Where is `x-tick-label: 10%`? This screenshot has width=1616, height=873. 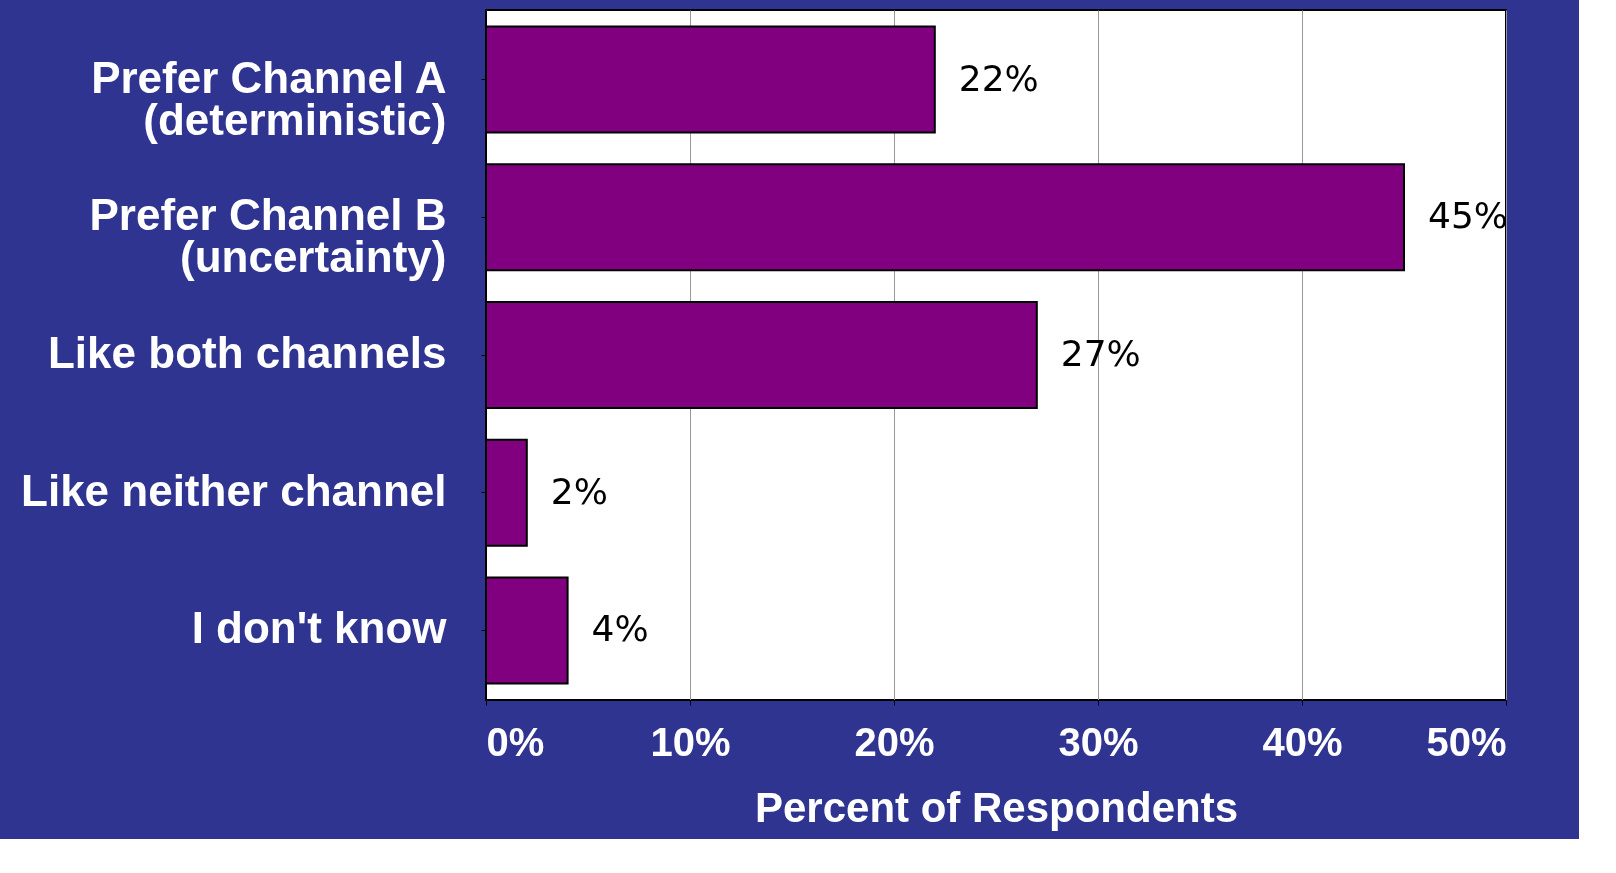 x-tick-label: 10% is located at coordinates (690, 741).